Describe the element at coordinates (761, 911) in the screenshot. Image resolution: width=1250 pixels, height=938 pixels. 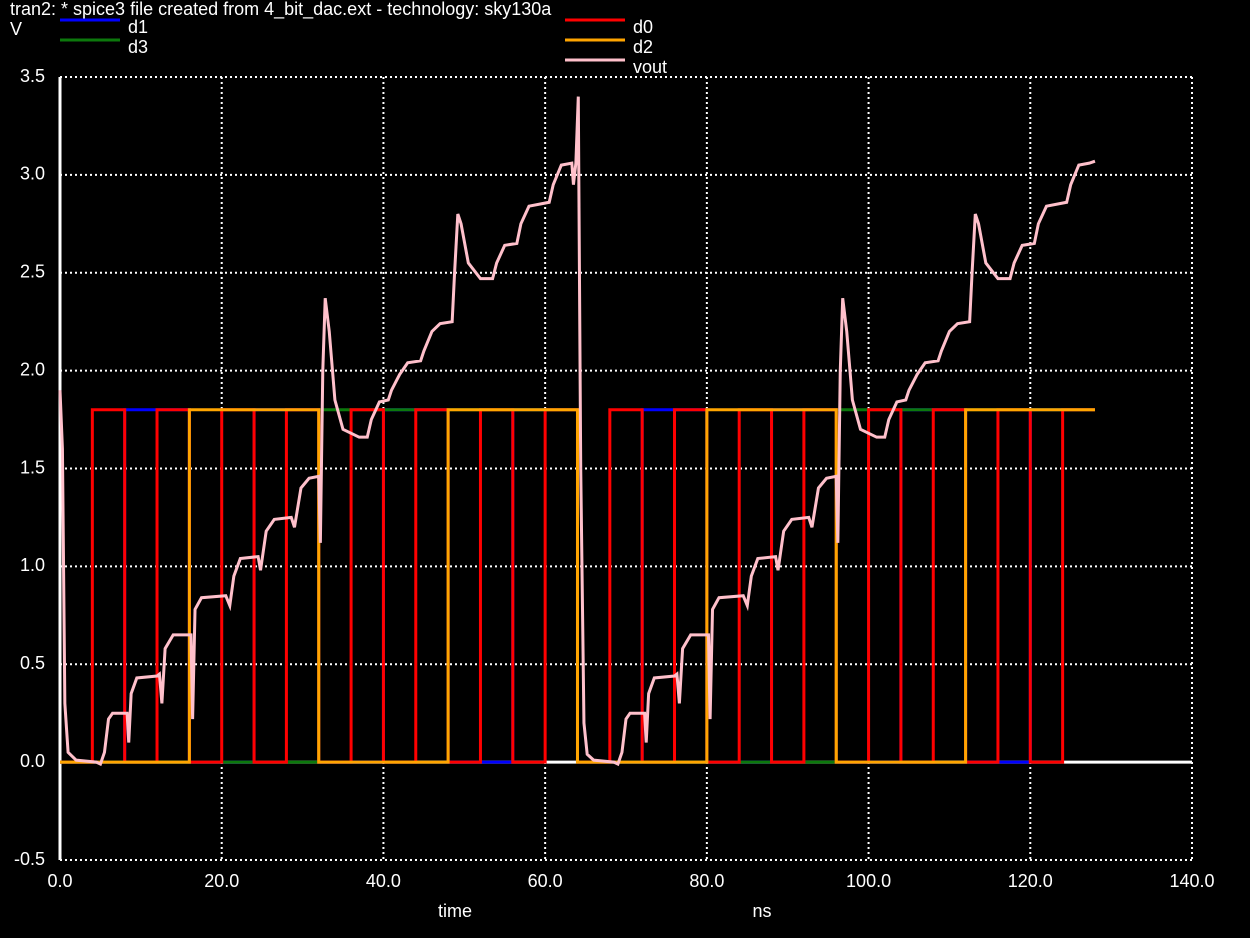
I see `x-axis-unit: ns` at that location.